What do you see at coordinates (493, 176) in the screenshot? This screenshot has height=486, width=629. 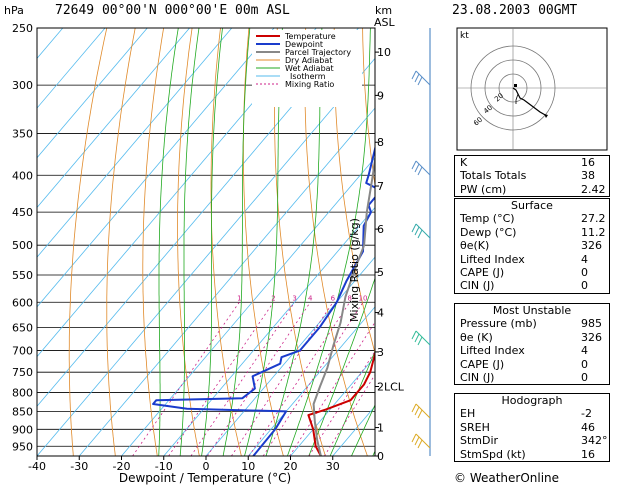 I see `totals-label: Totals Totals` at bounding box center [493, 176].